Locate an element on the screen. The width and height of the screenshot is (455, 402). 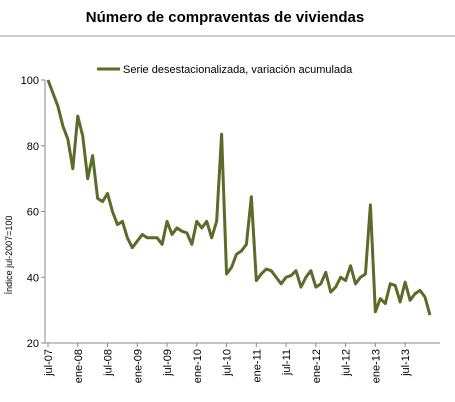
x-tick-label: jul-13 is located at coordinates (406, 363).